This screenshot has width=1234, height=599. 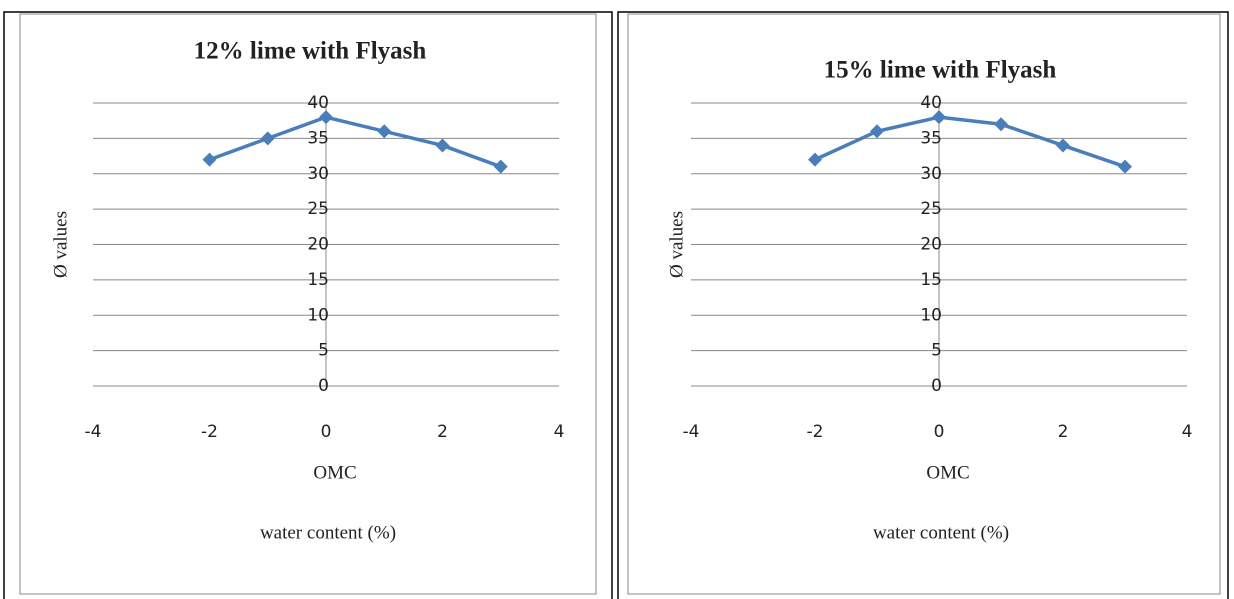 What do you see at coordinates (940, 70) in the screenshot?
I see `chart-title: 15% lime with Flyash` at bounding box center [940, 70].